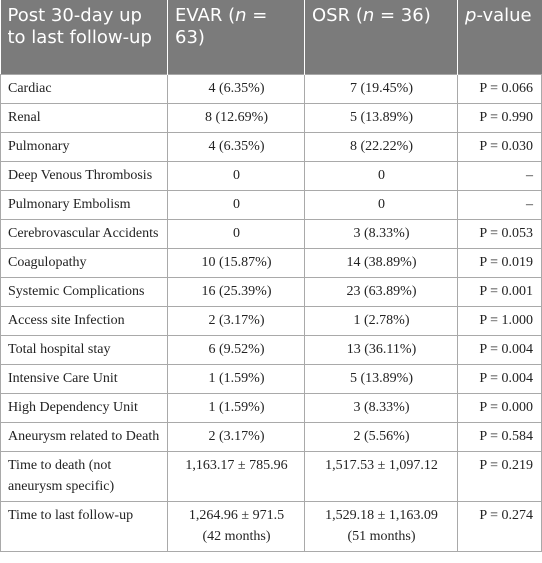 The image size is (542, 563). Describe the element at coordinates (471, 15) in the screenshot. I see `header-pvalue-p: p` at that location.